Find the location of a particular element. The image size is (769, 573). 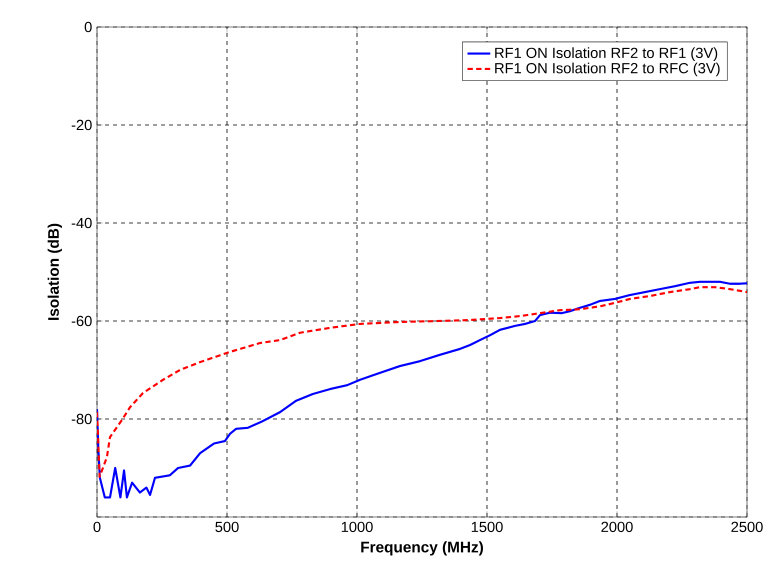

x-tick-label: 1500 is located at coordinates (487, 527).